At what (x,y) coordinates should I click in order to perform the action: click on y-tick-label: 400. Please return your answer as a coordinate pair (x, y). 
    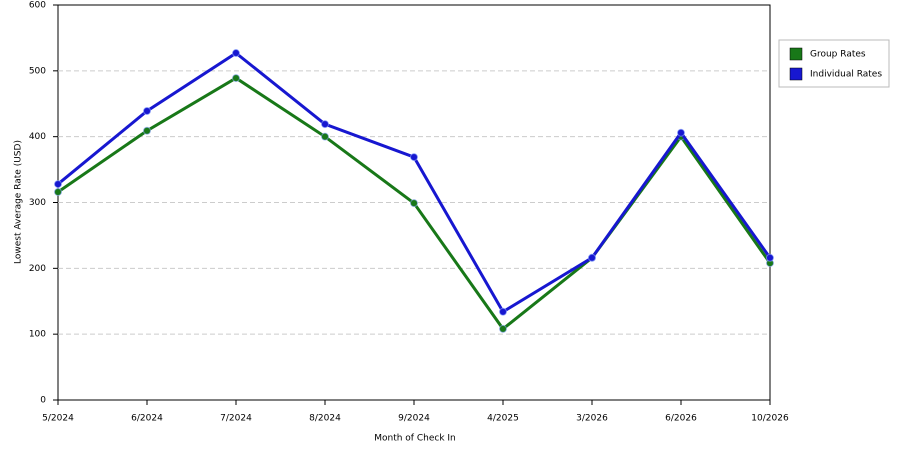
    Looking at the image, I should click on (37, 137).